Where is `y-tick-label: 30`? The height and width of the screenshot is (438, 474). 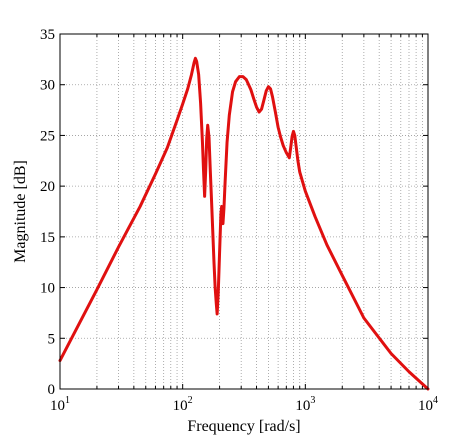 y-tick-label: 30 is located at coordinates (47, 86).